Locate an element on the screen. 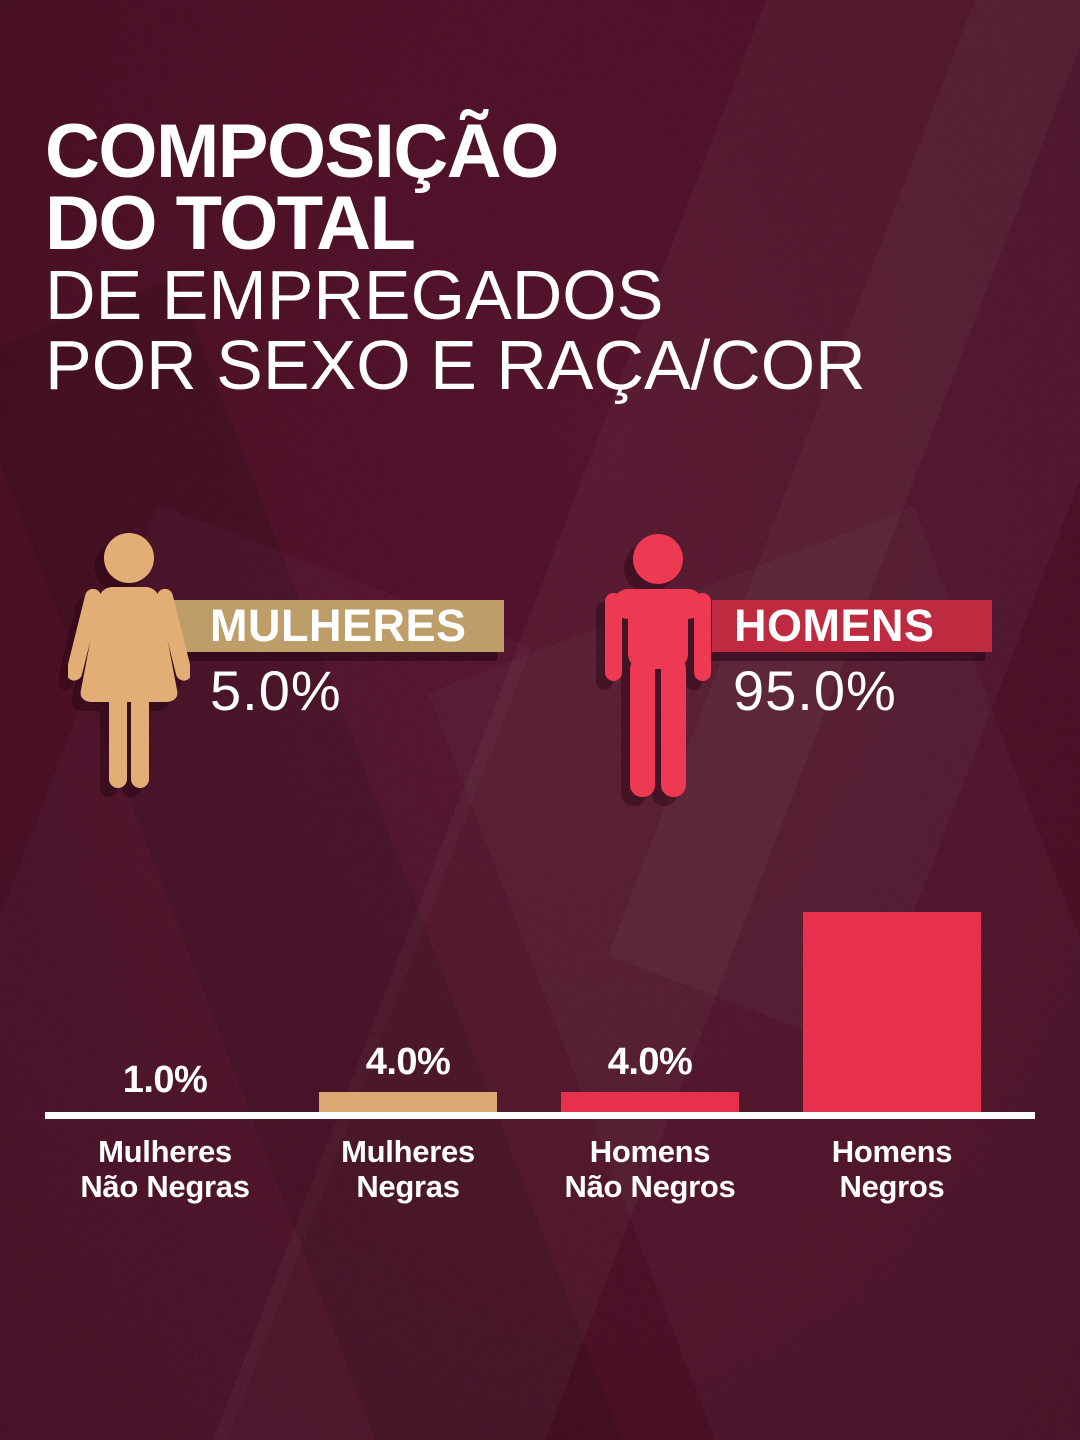 This screenshot has height=1440, width=1080. men-label: HOMENS is located at coordinates (834, 625).